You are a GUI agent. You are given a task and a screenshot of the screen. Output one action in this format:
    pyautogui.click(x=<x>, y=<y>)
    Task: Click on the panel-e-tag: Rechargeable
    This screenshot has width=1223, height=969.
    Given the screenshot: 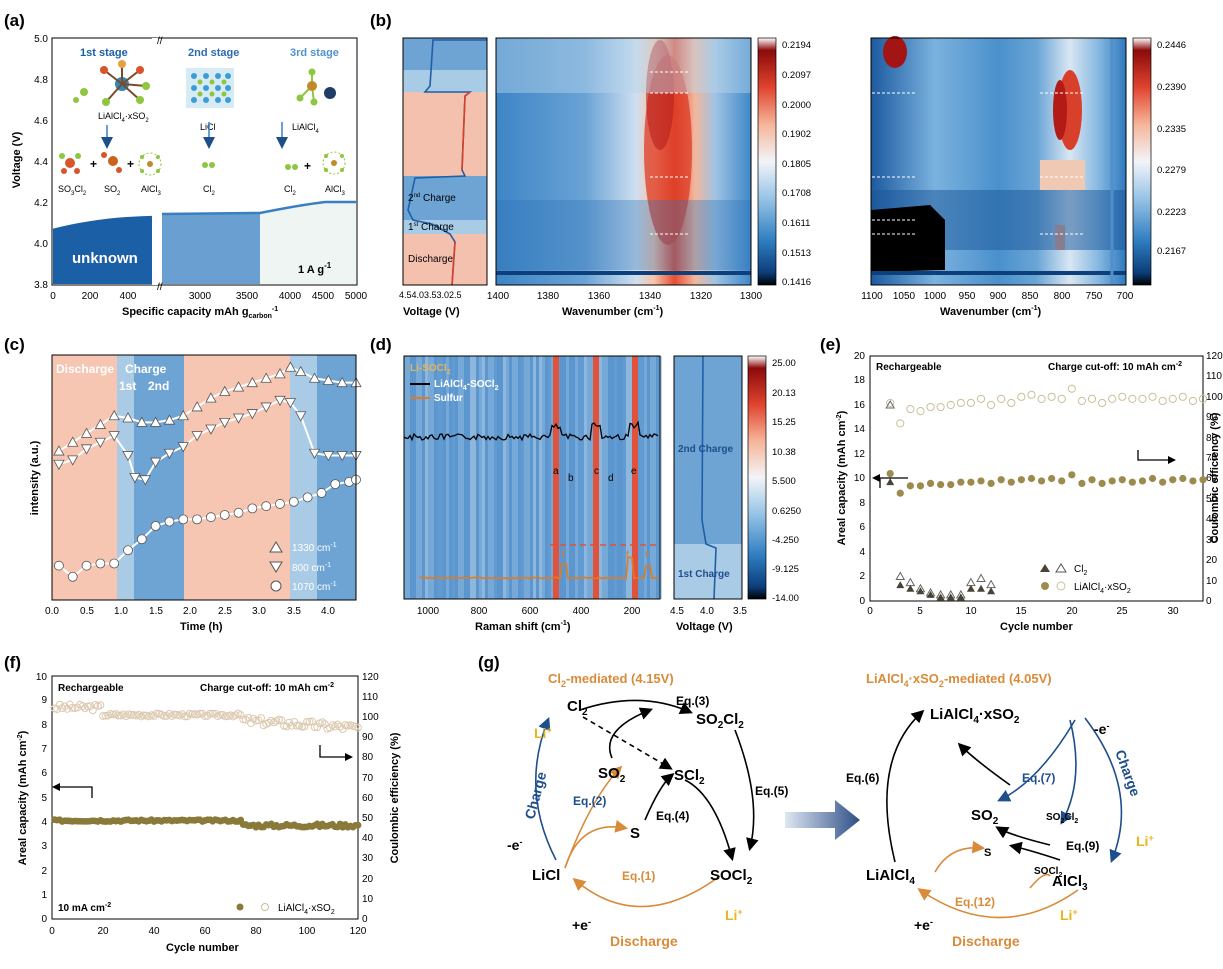 What is the action you would take?
    pyautogui.click(x=909, y=367)
    